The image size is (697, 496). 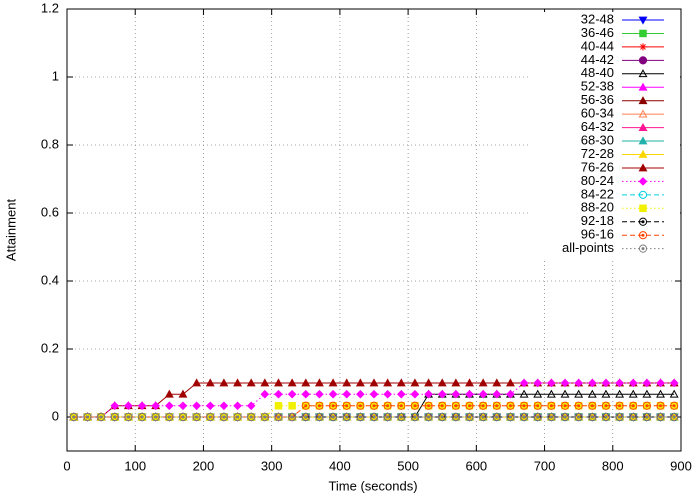 What do you see at coordinates (597, 220) in the screenshot?
I see `legend-label: 92-18` at bounding box center [597, 220].